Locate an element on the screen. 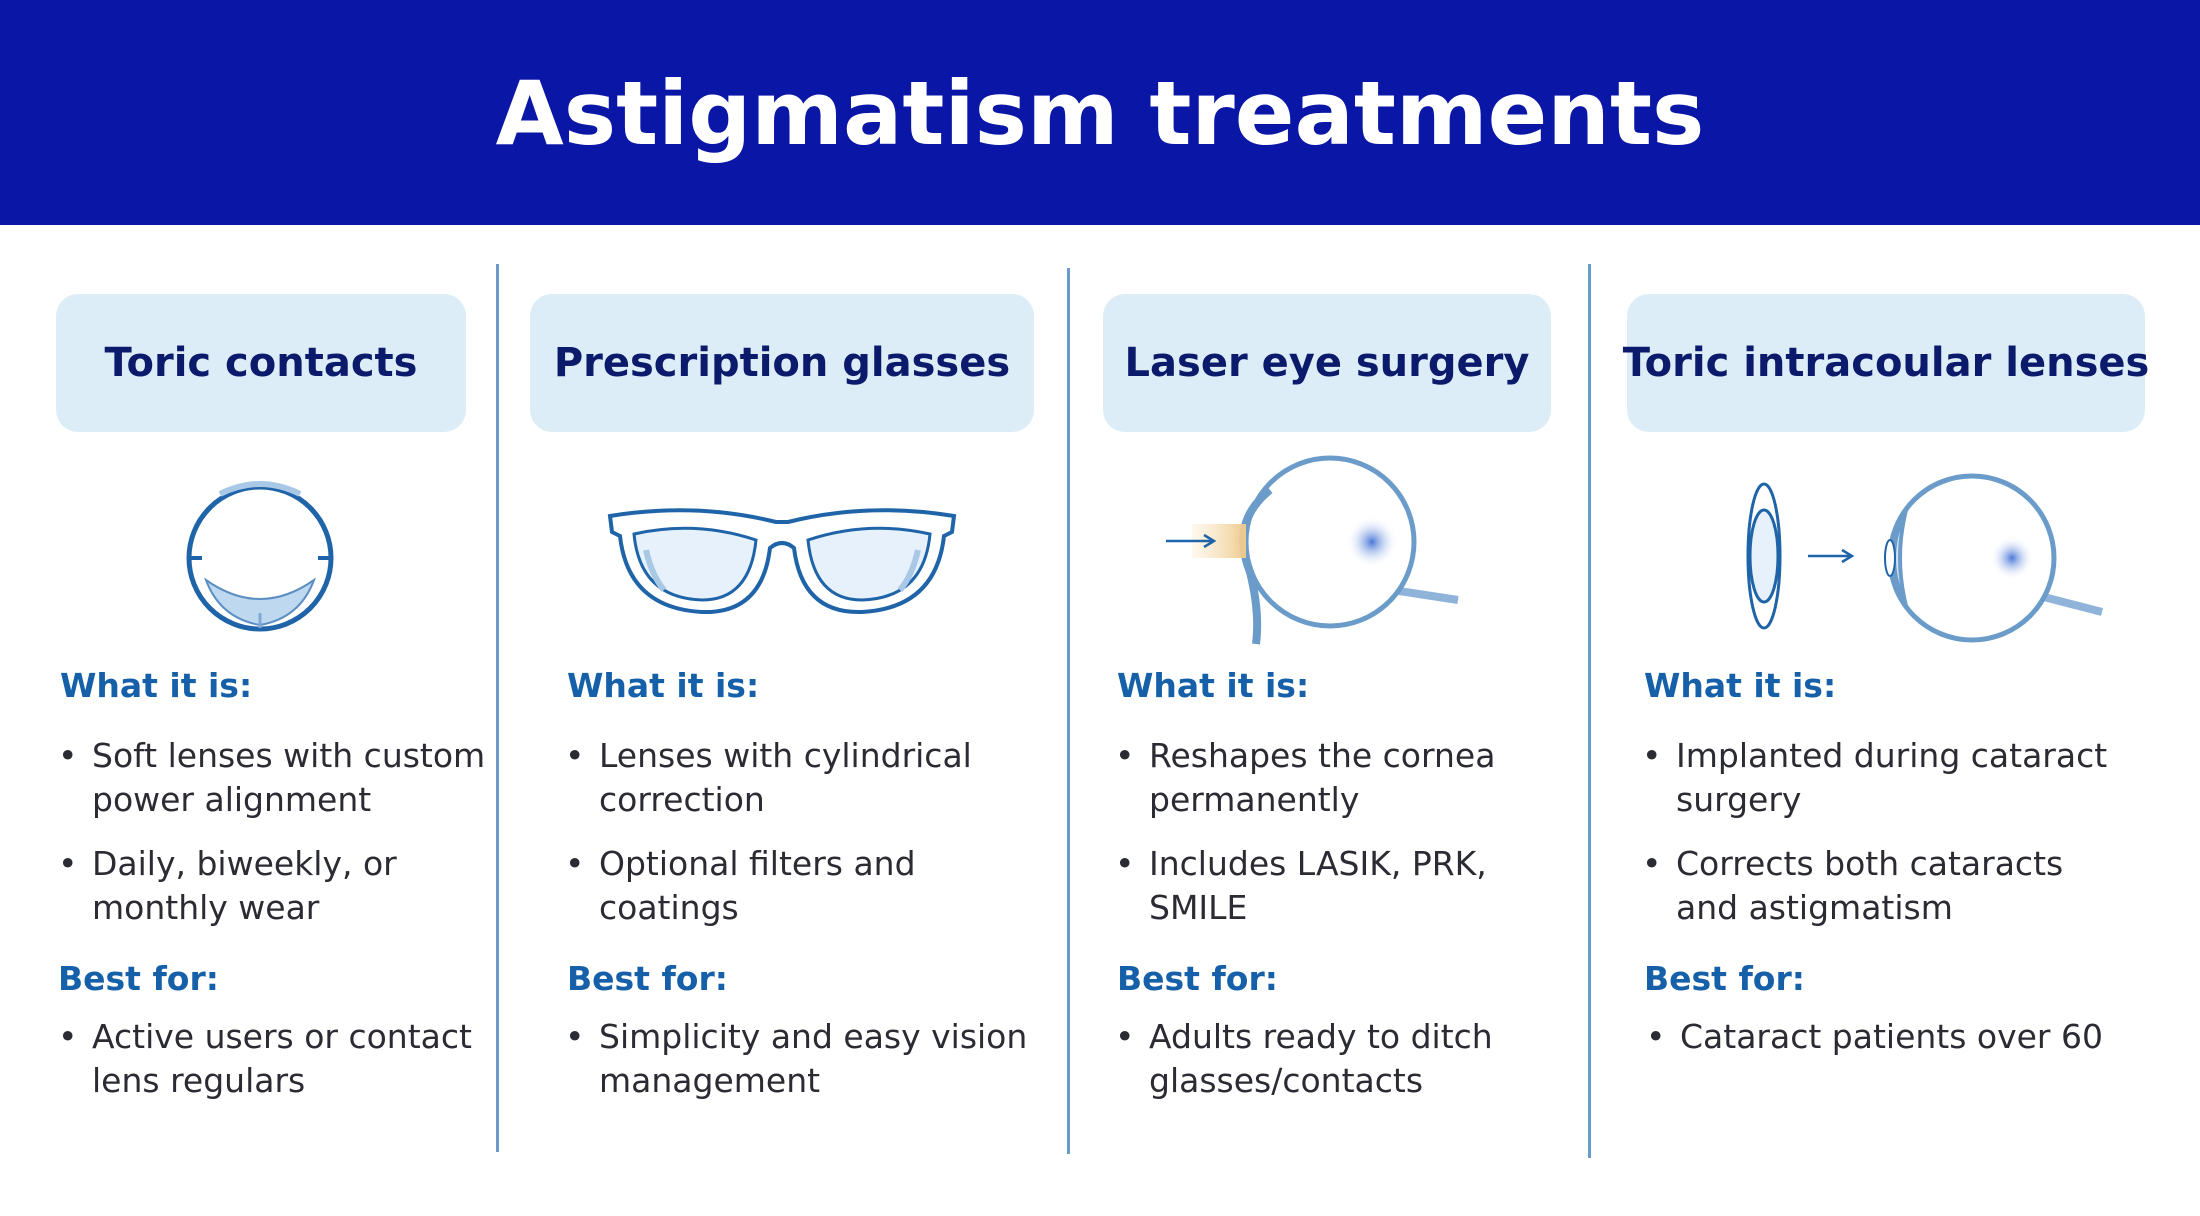  heading-box: Toric intracoular lenses is located at coordinates (1886, 363).